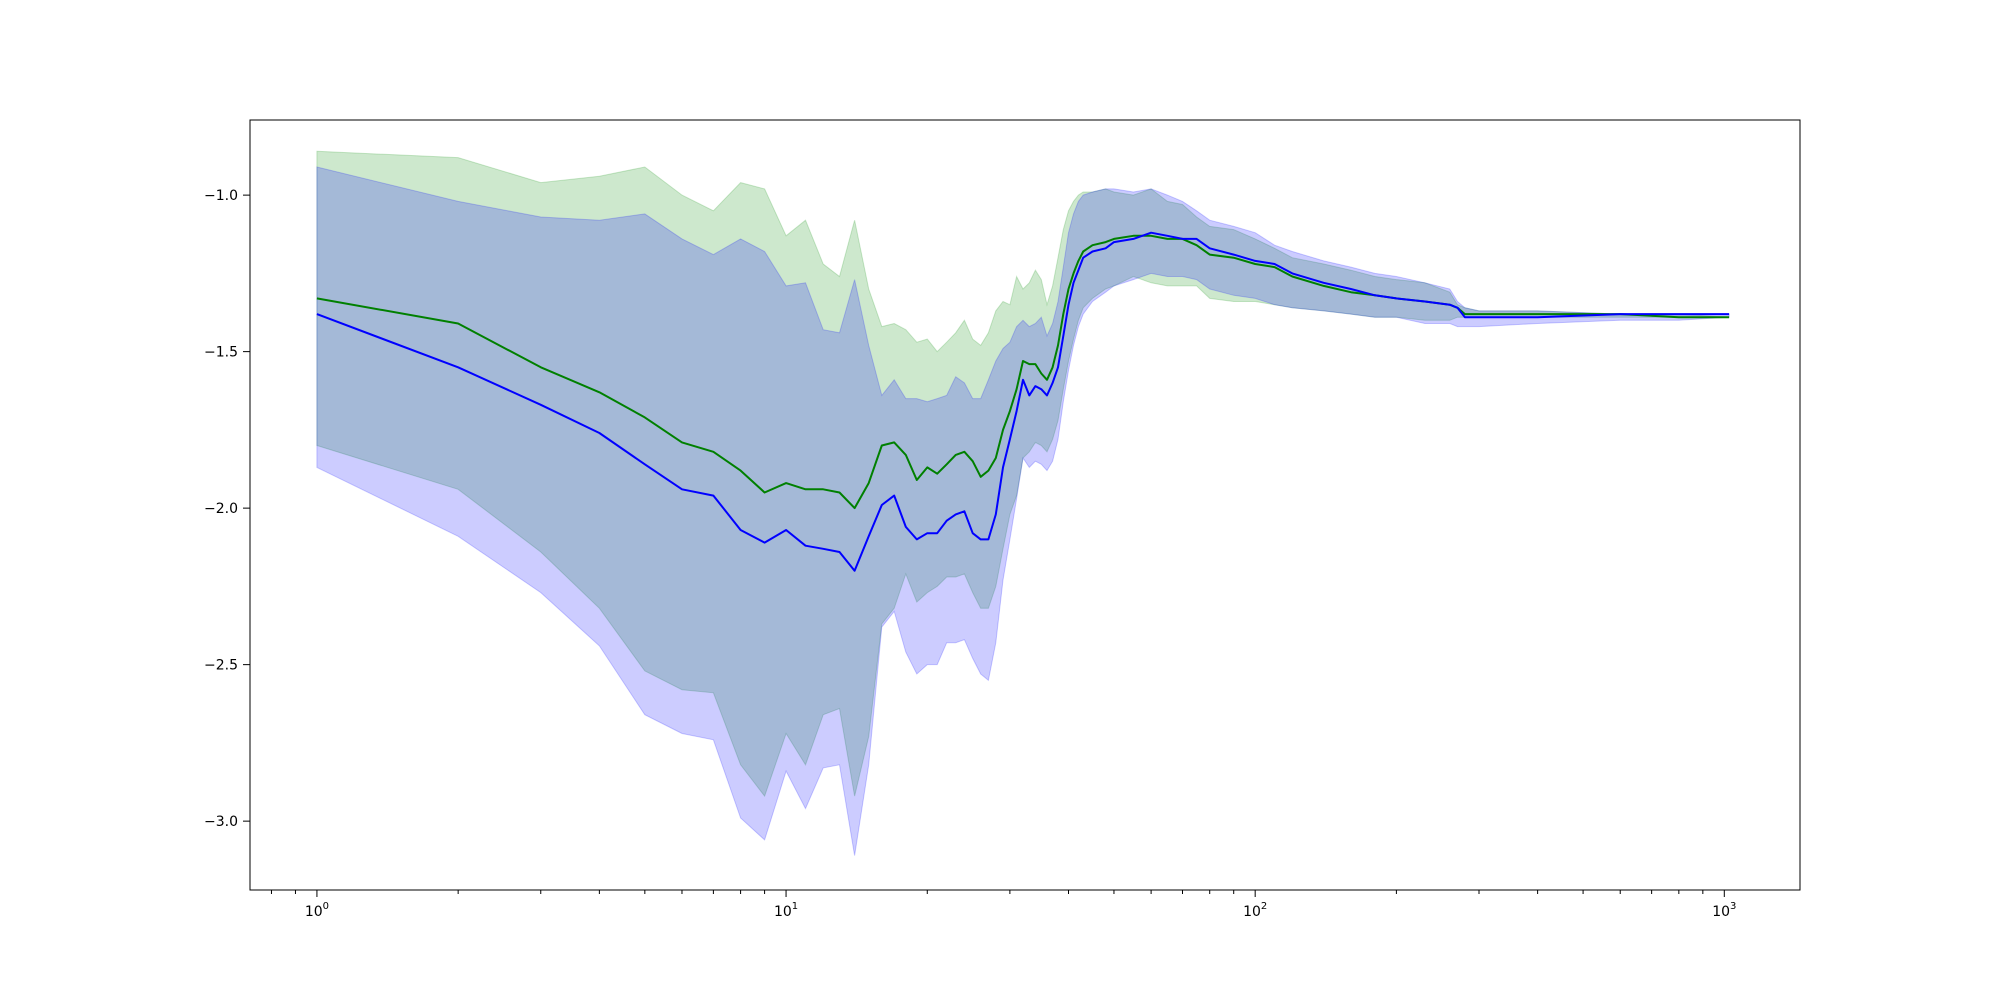 The height and width of the screenshot is (1000, 2000). Describe the element at coordinates (1264, 906) in the screenshot. I see `x-tick-label-exponent: 2` at that location.